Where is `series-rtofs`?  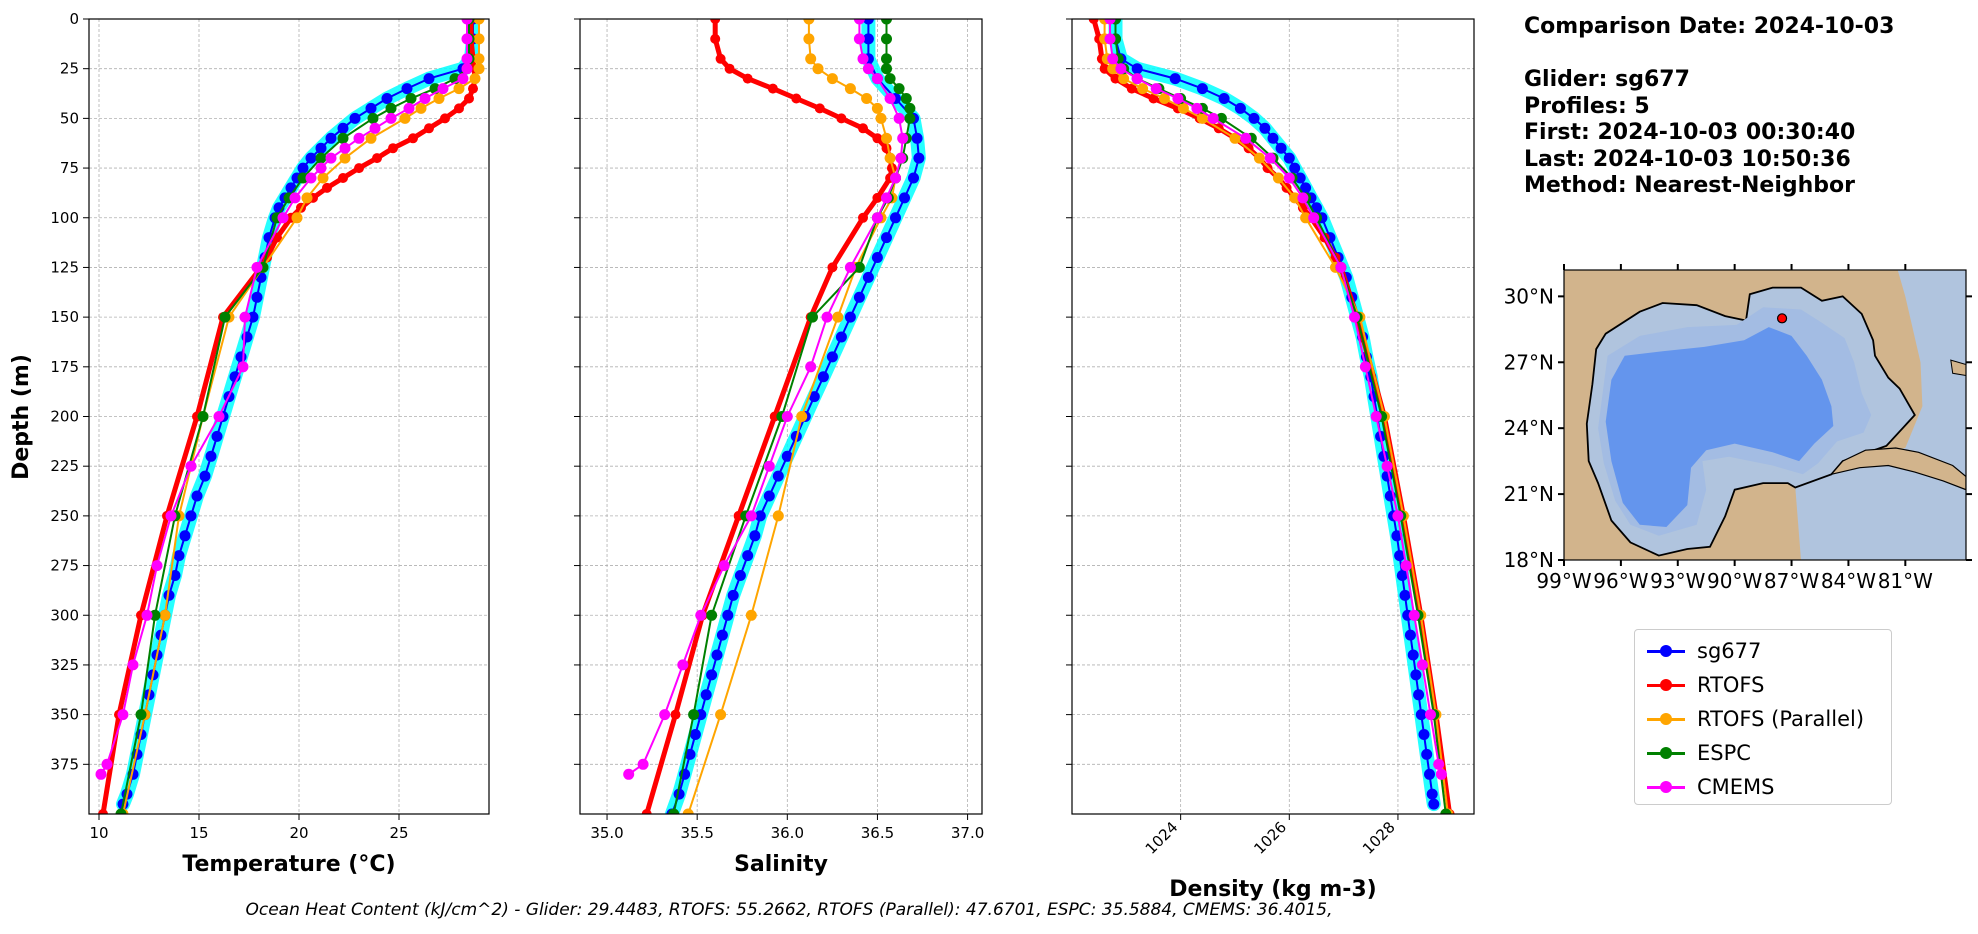 series-rtofs is located at coordinates (769, 416).